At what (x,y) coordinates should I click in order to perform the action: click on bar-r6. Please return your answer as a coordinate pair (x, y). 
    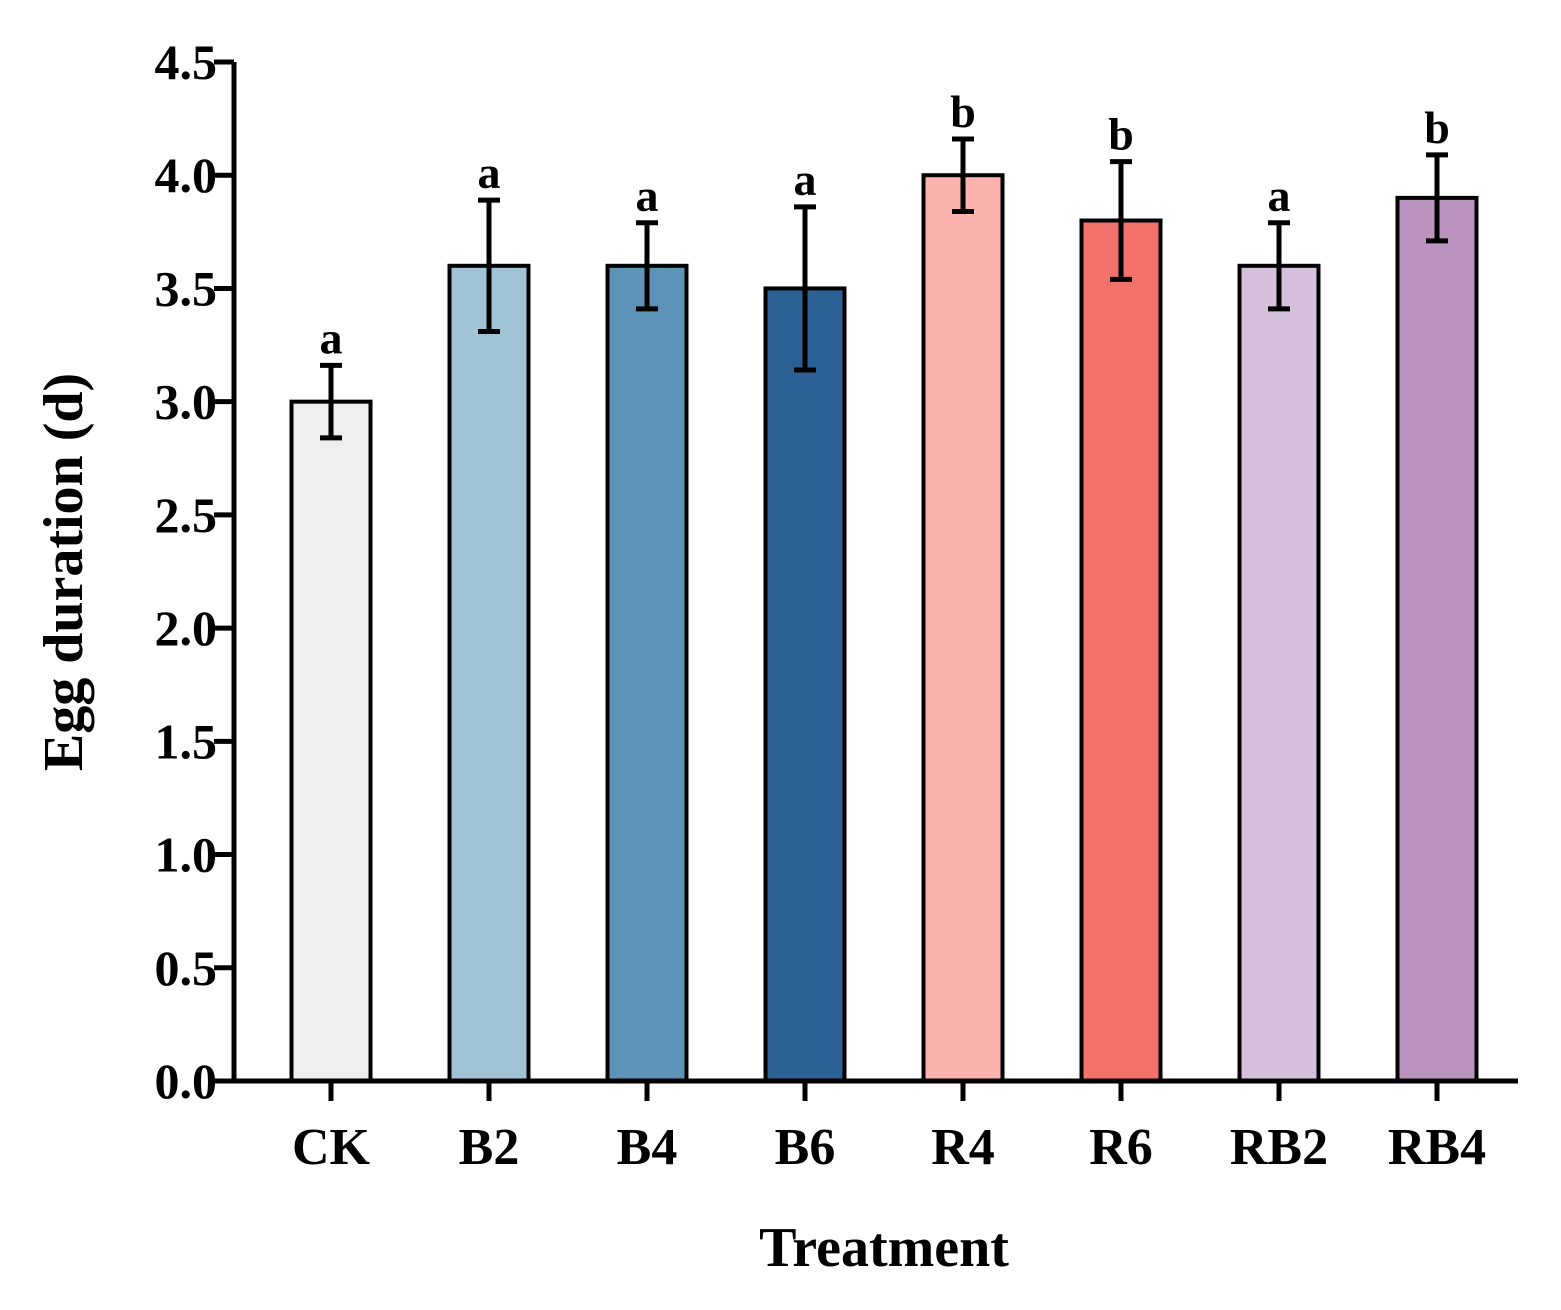
    Looking at the image, I should click on (1121, 650).